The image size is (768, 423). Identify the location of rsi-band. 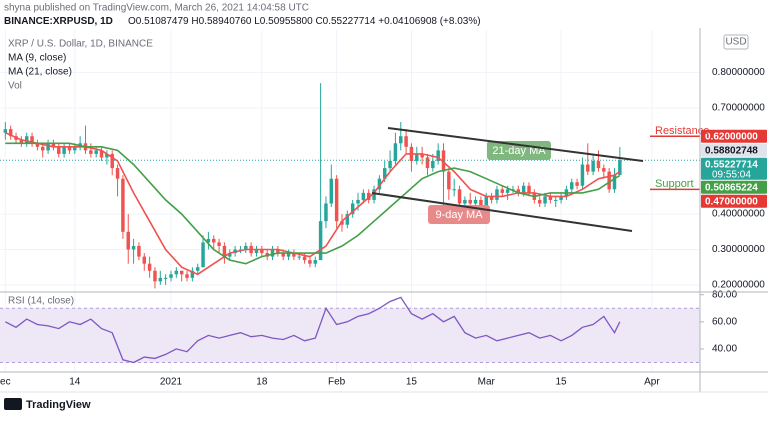
(350, 335).